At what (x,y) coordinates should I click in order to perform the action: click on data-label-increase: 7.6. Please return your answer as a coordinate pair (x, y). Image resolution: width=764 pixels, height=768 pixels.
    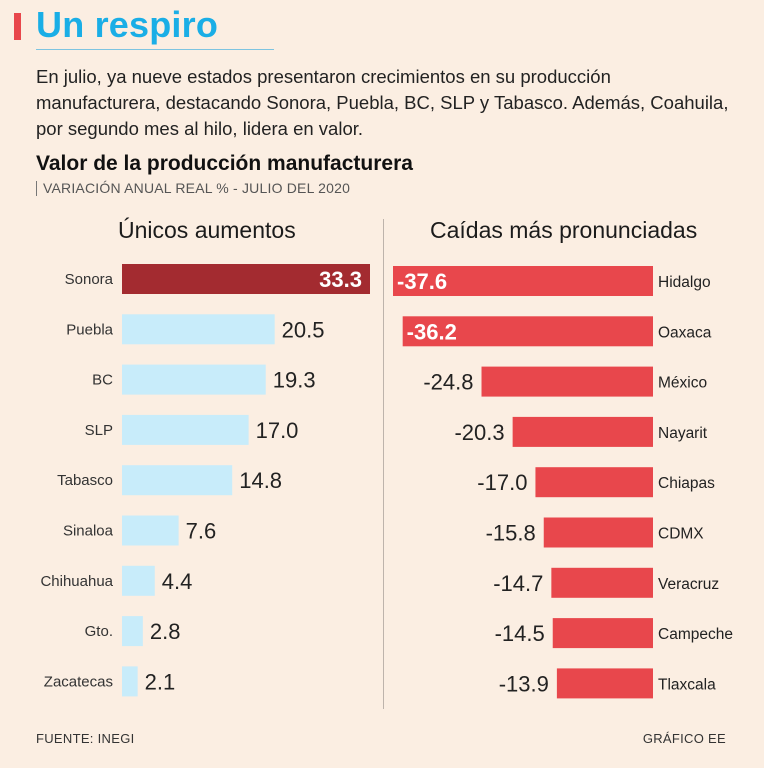
    Looking at the image, I should click on (201, 531).